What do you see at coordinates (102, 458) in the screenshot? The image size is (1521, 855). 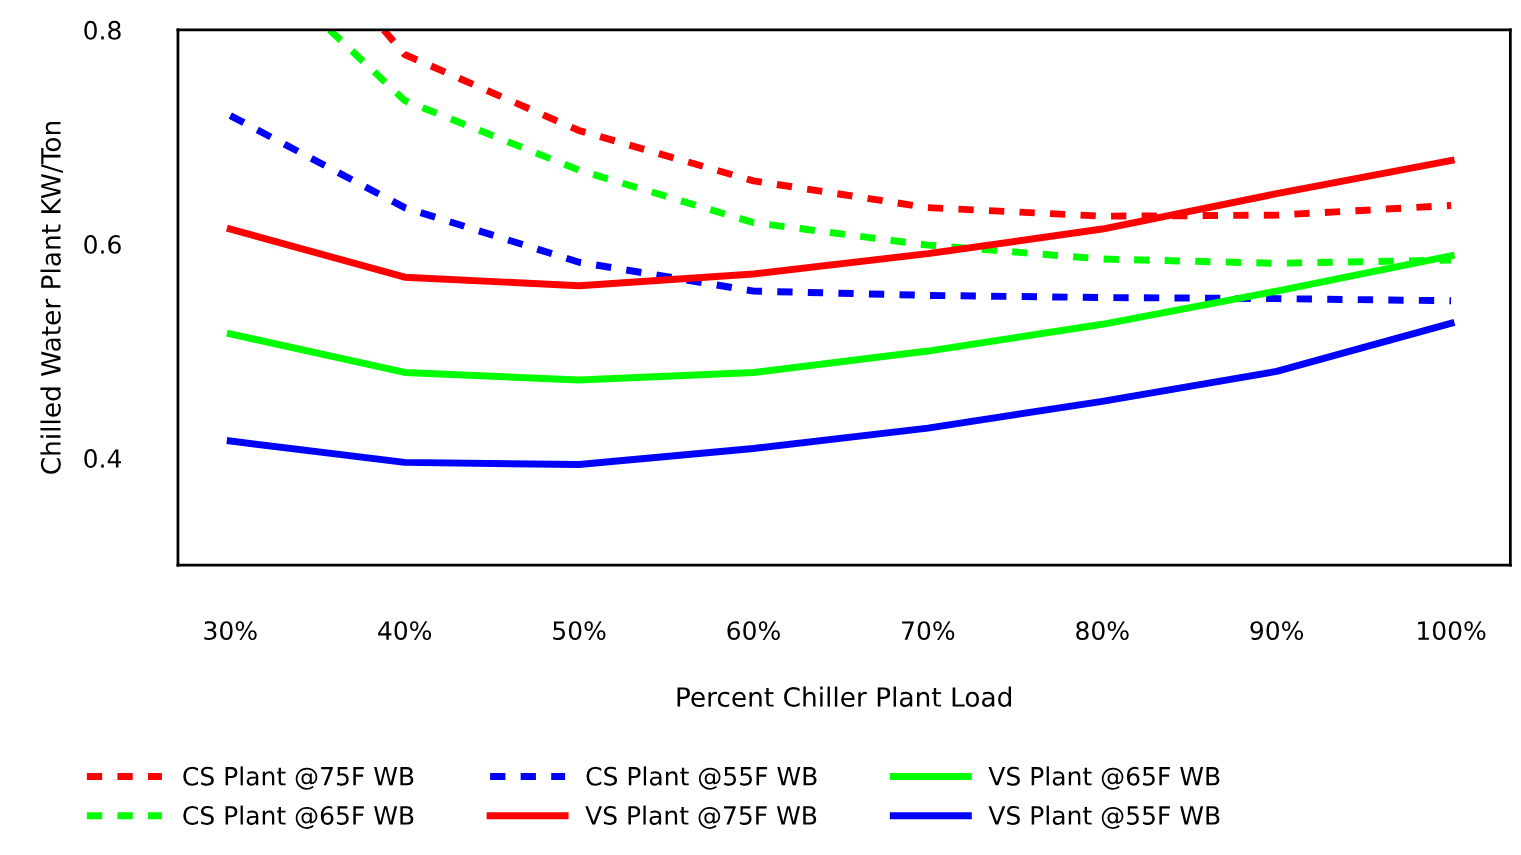 I see `y-tick-label: 0.4` at bounding box center [102, 458].